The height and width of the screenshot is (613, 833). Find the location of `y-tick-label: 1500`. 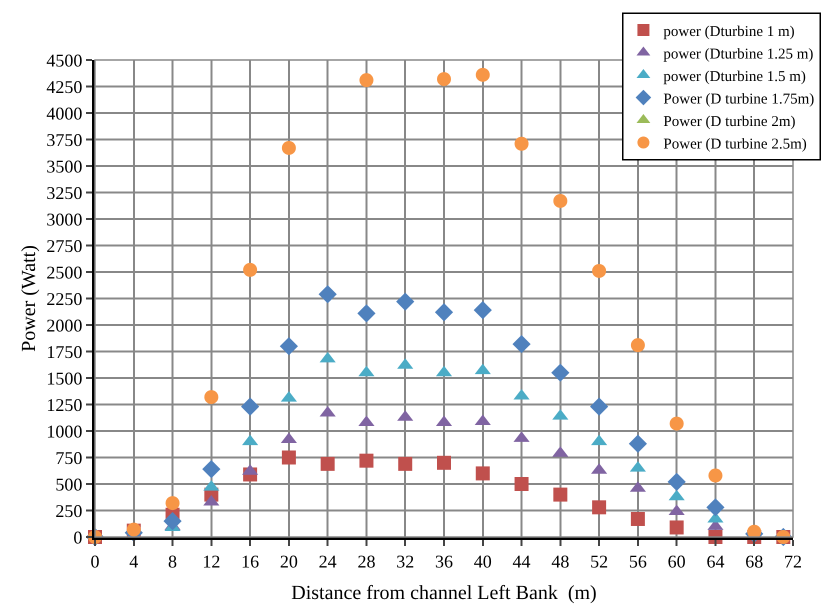

y-tick-label: 1500 is located at coordinates (64, 378).